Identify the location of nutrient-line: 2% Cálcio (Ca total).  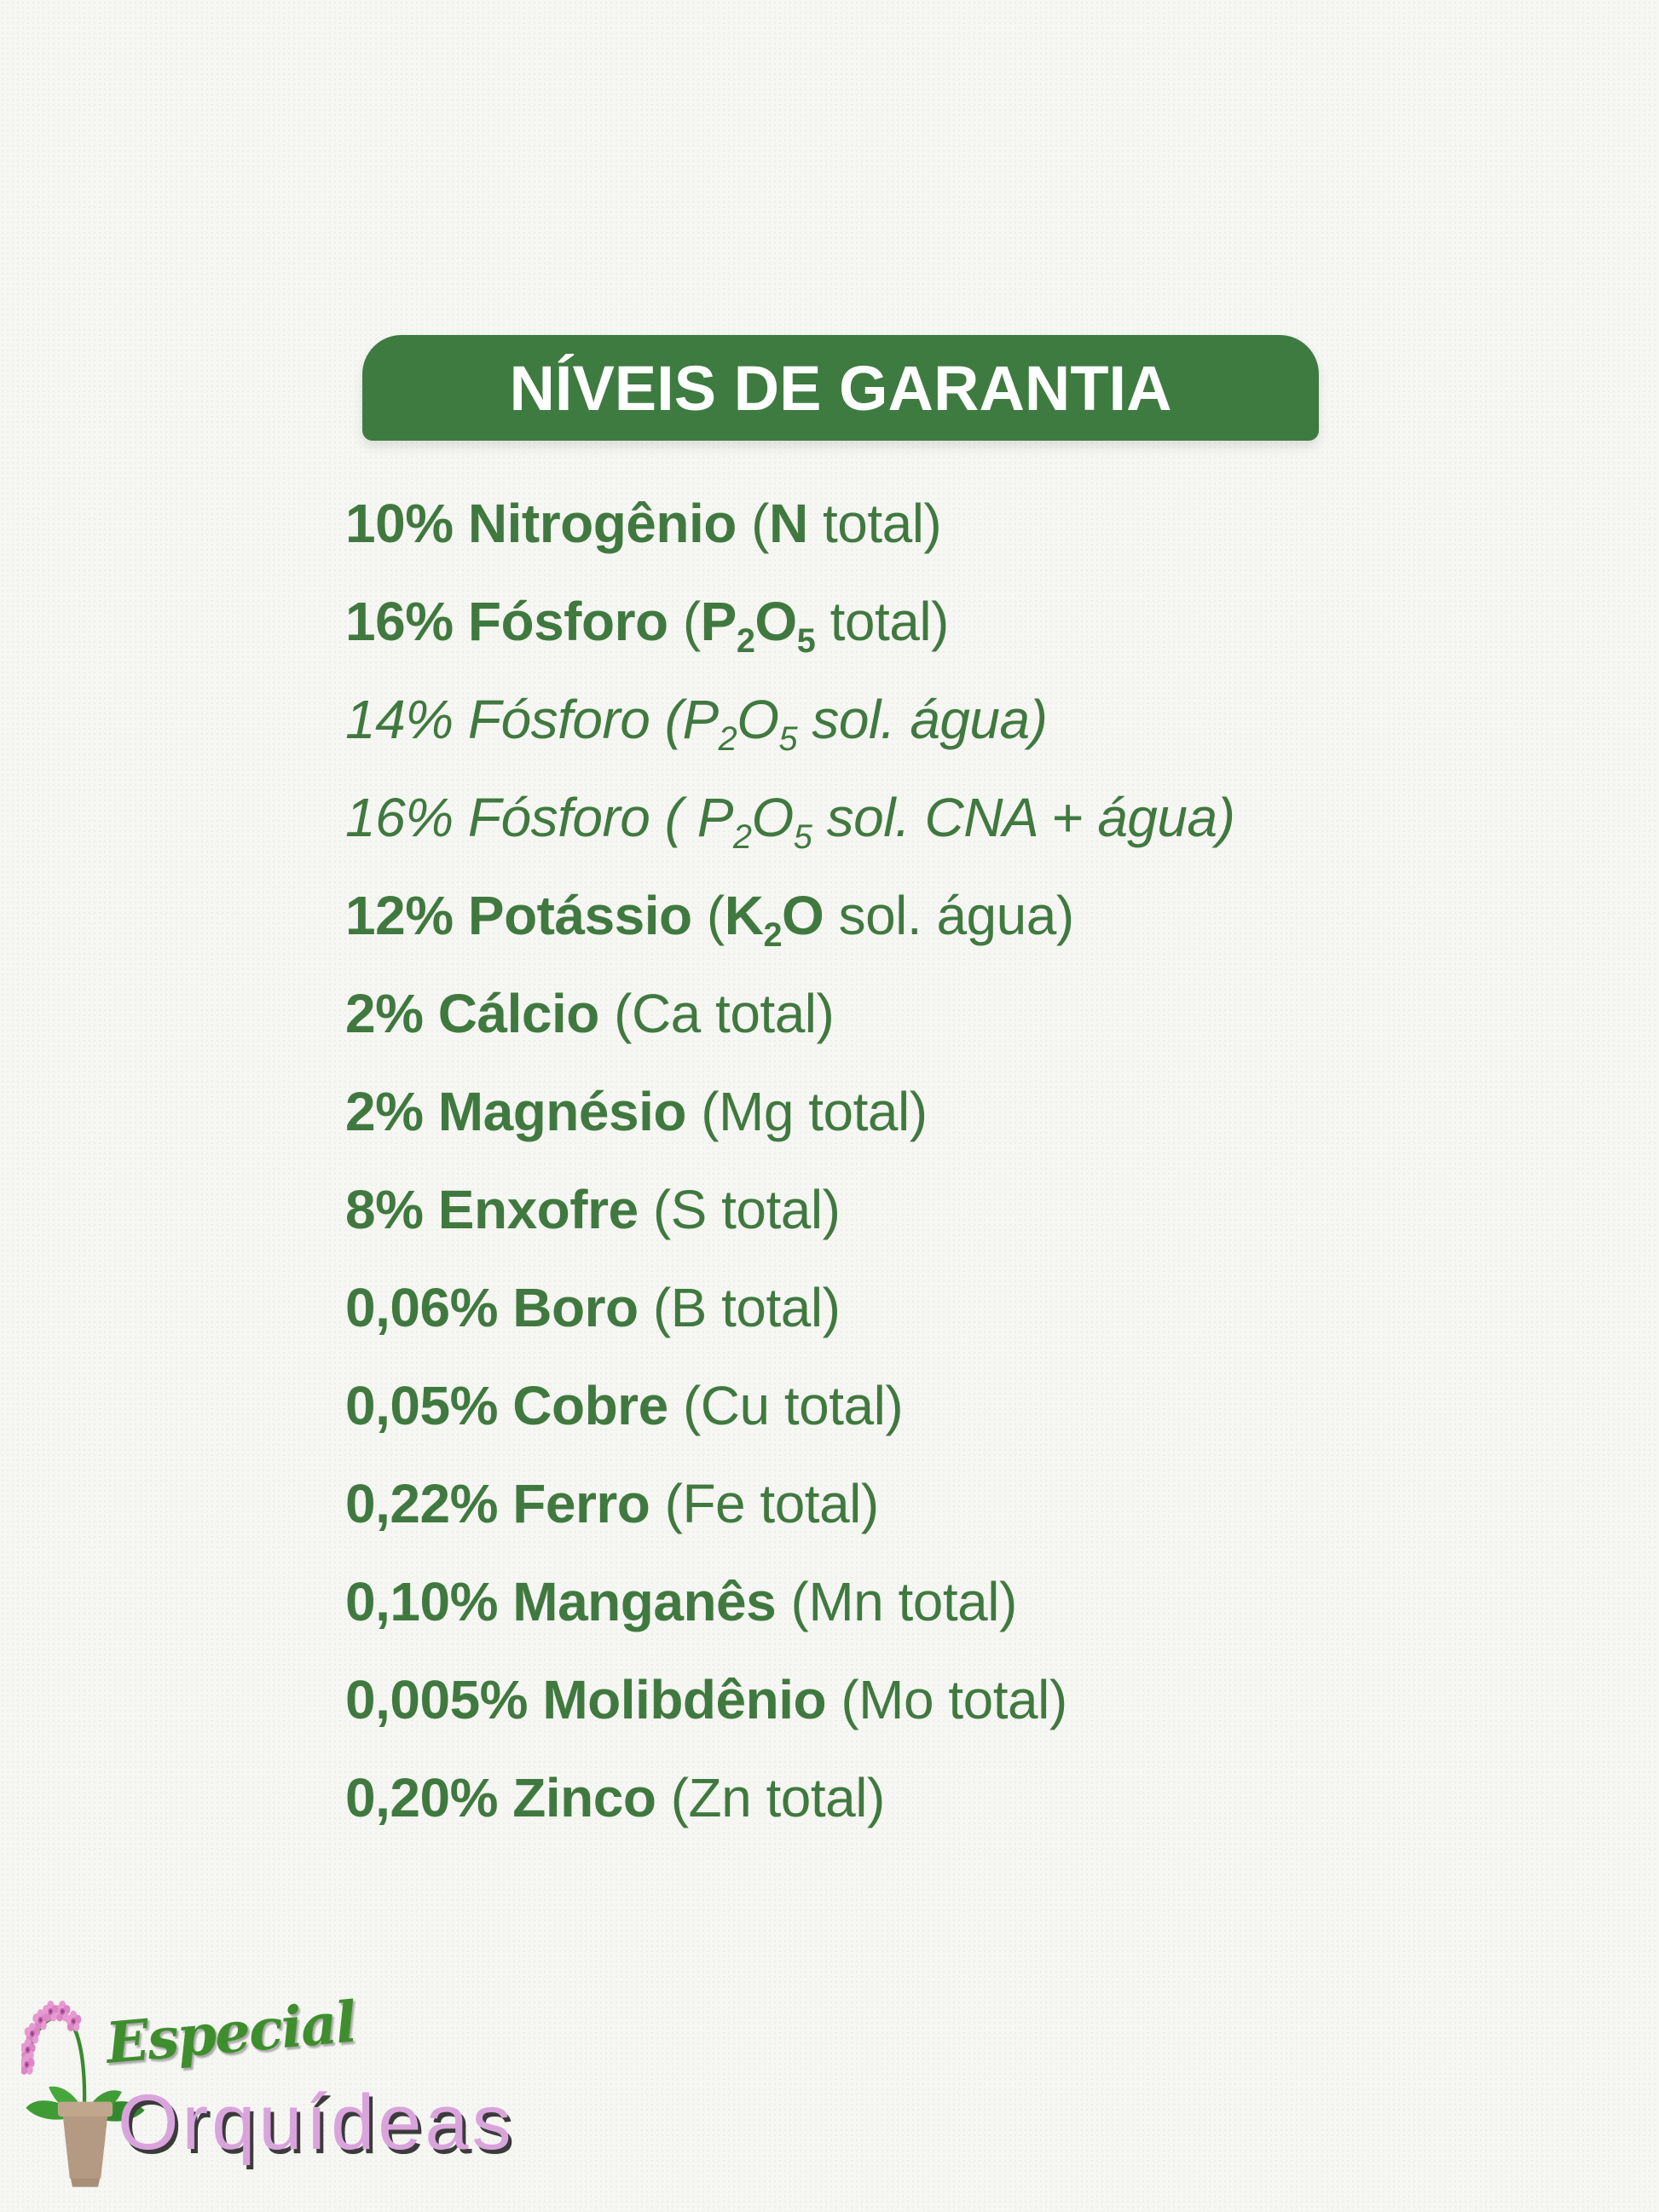
(900, 1013).